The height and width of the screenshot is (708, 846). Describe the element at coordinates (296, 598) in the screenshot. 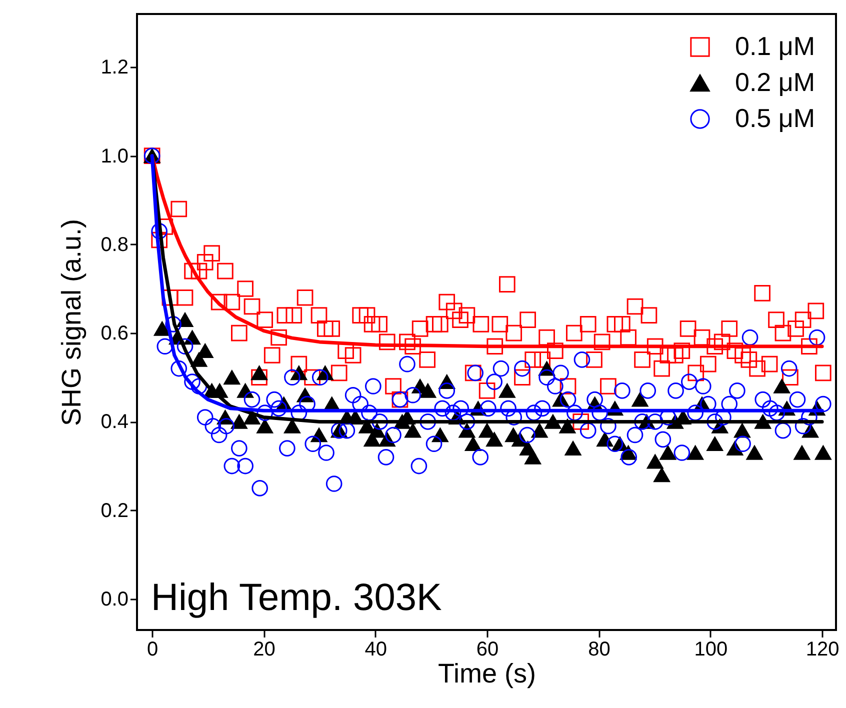

I see `annotation: High Temp. 303K` at that location.